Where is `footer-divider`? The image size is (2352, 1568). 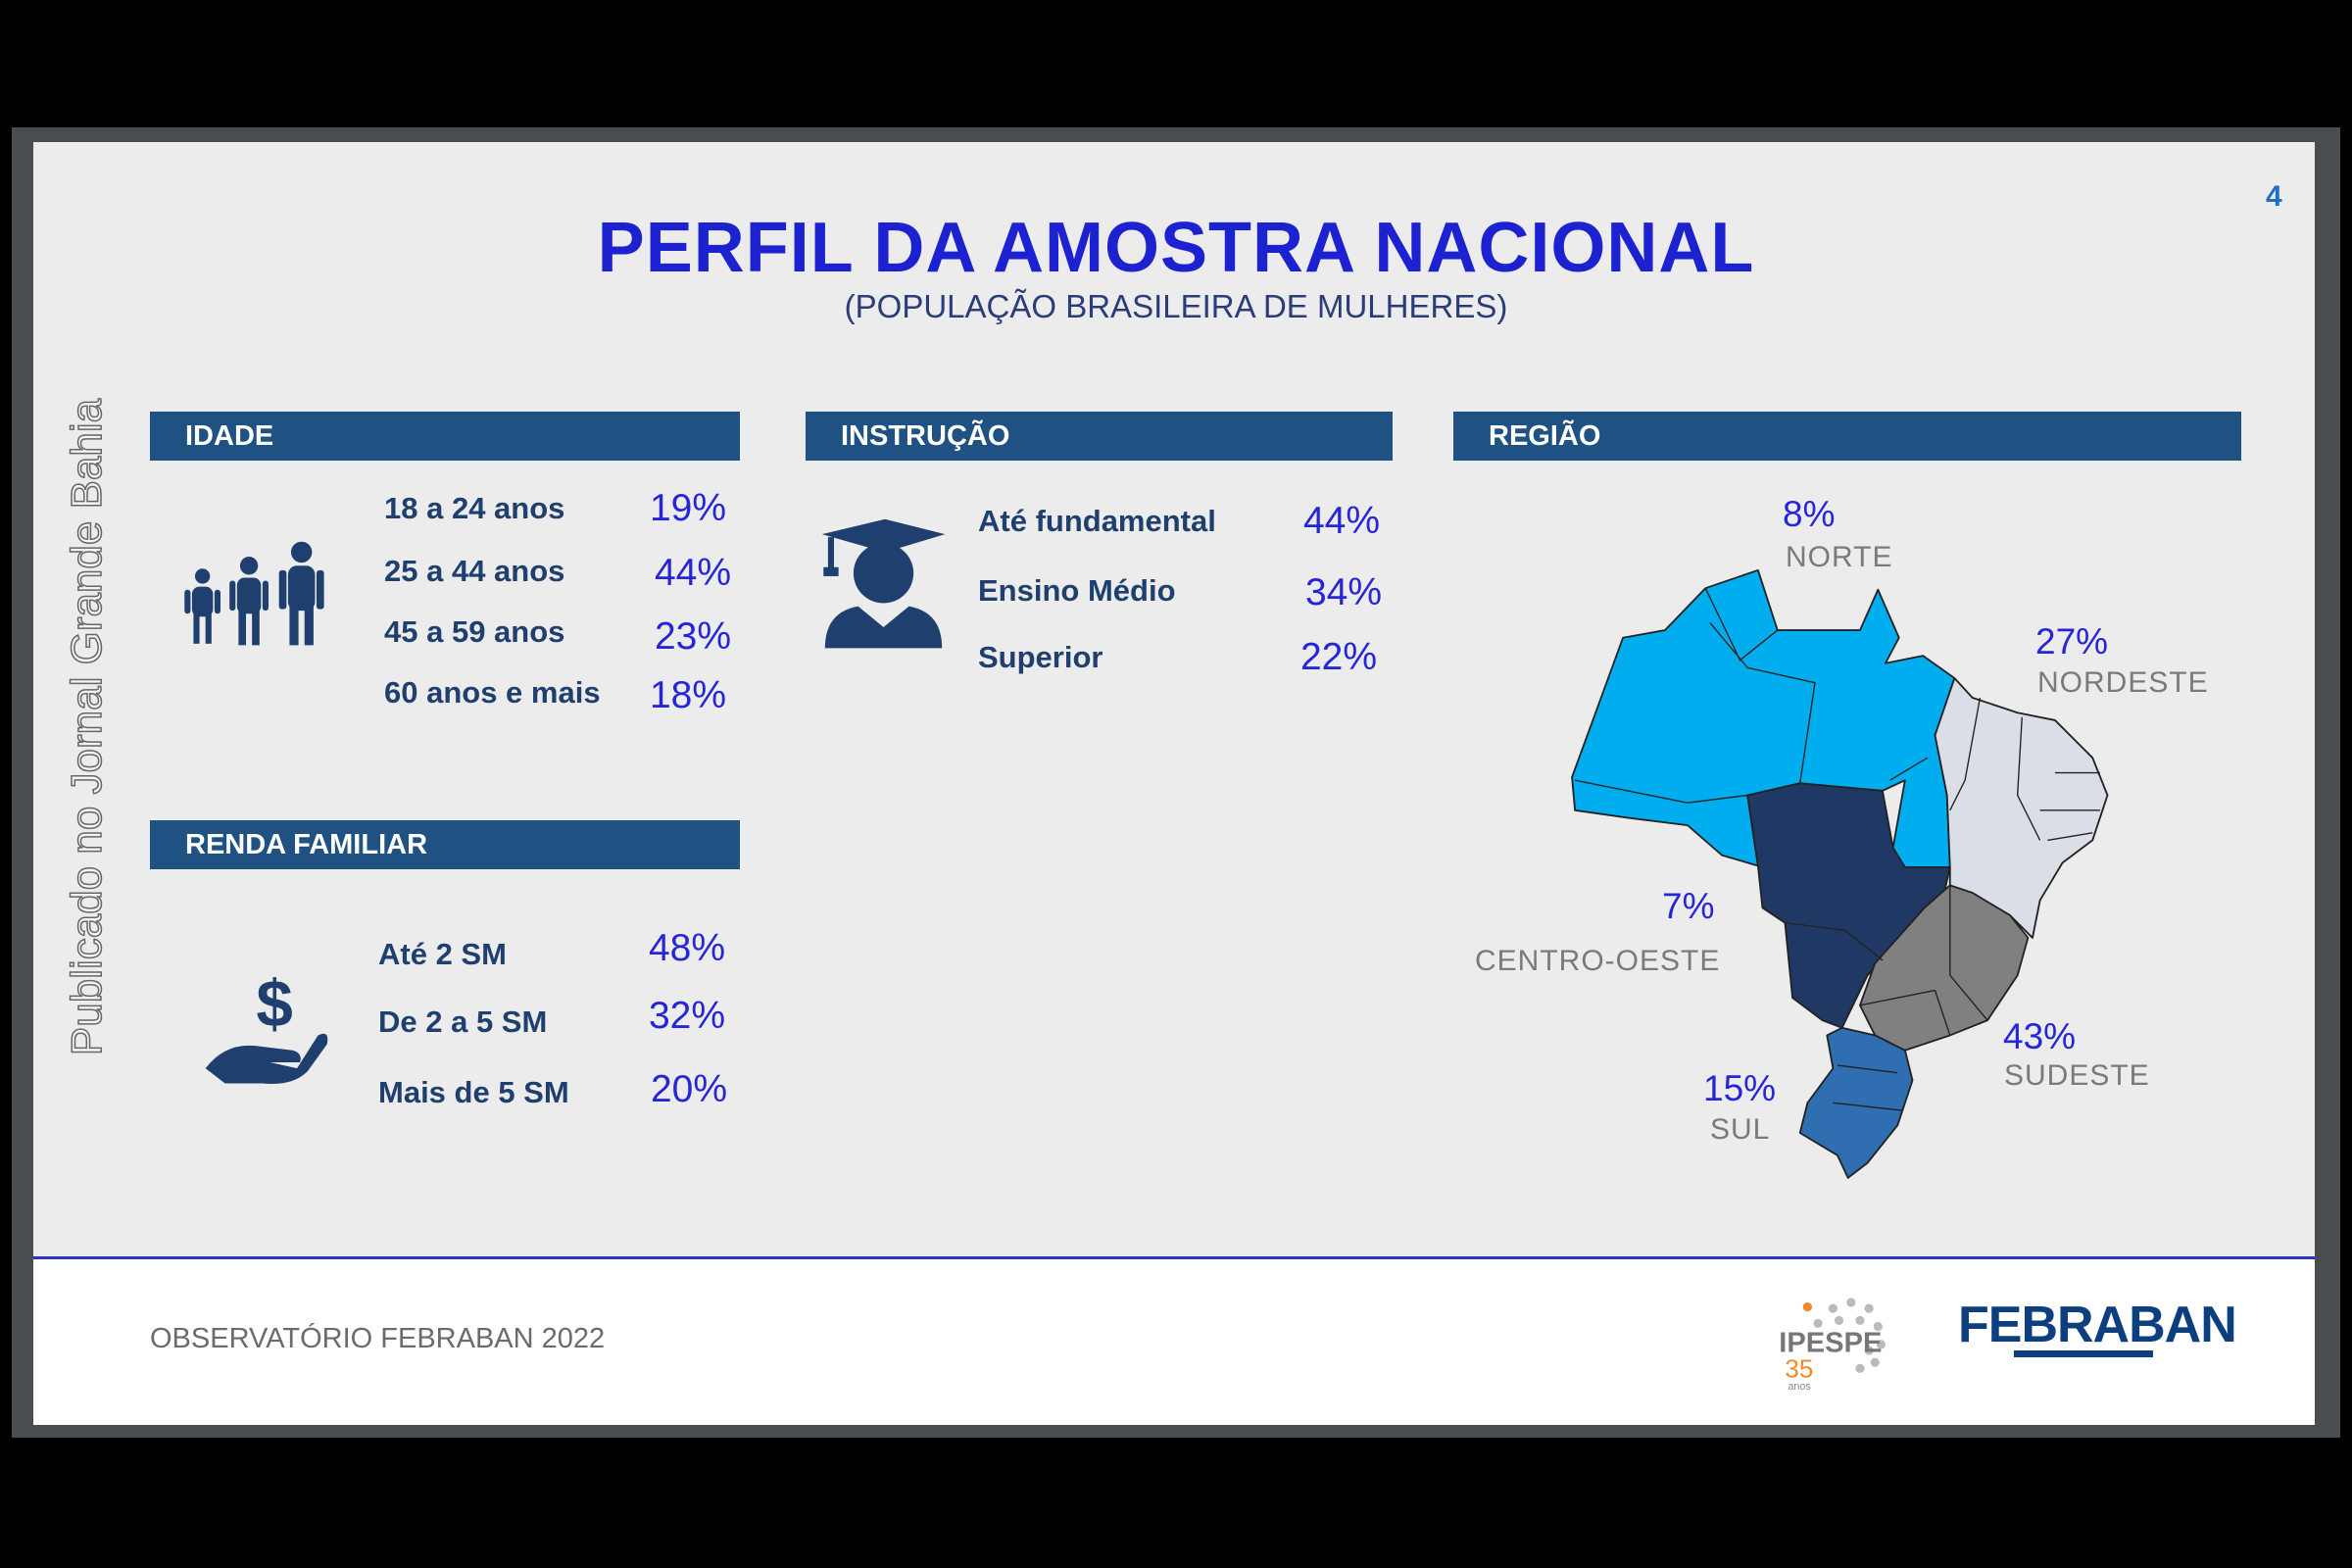 footer-divider is located at coordinates (1174, 1258).